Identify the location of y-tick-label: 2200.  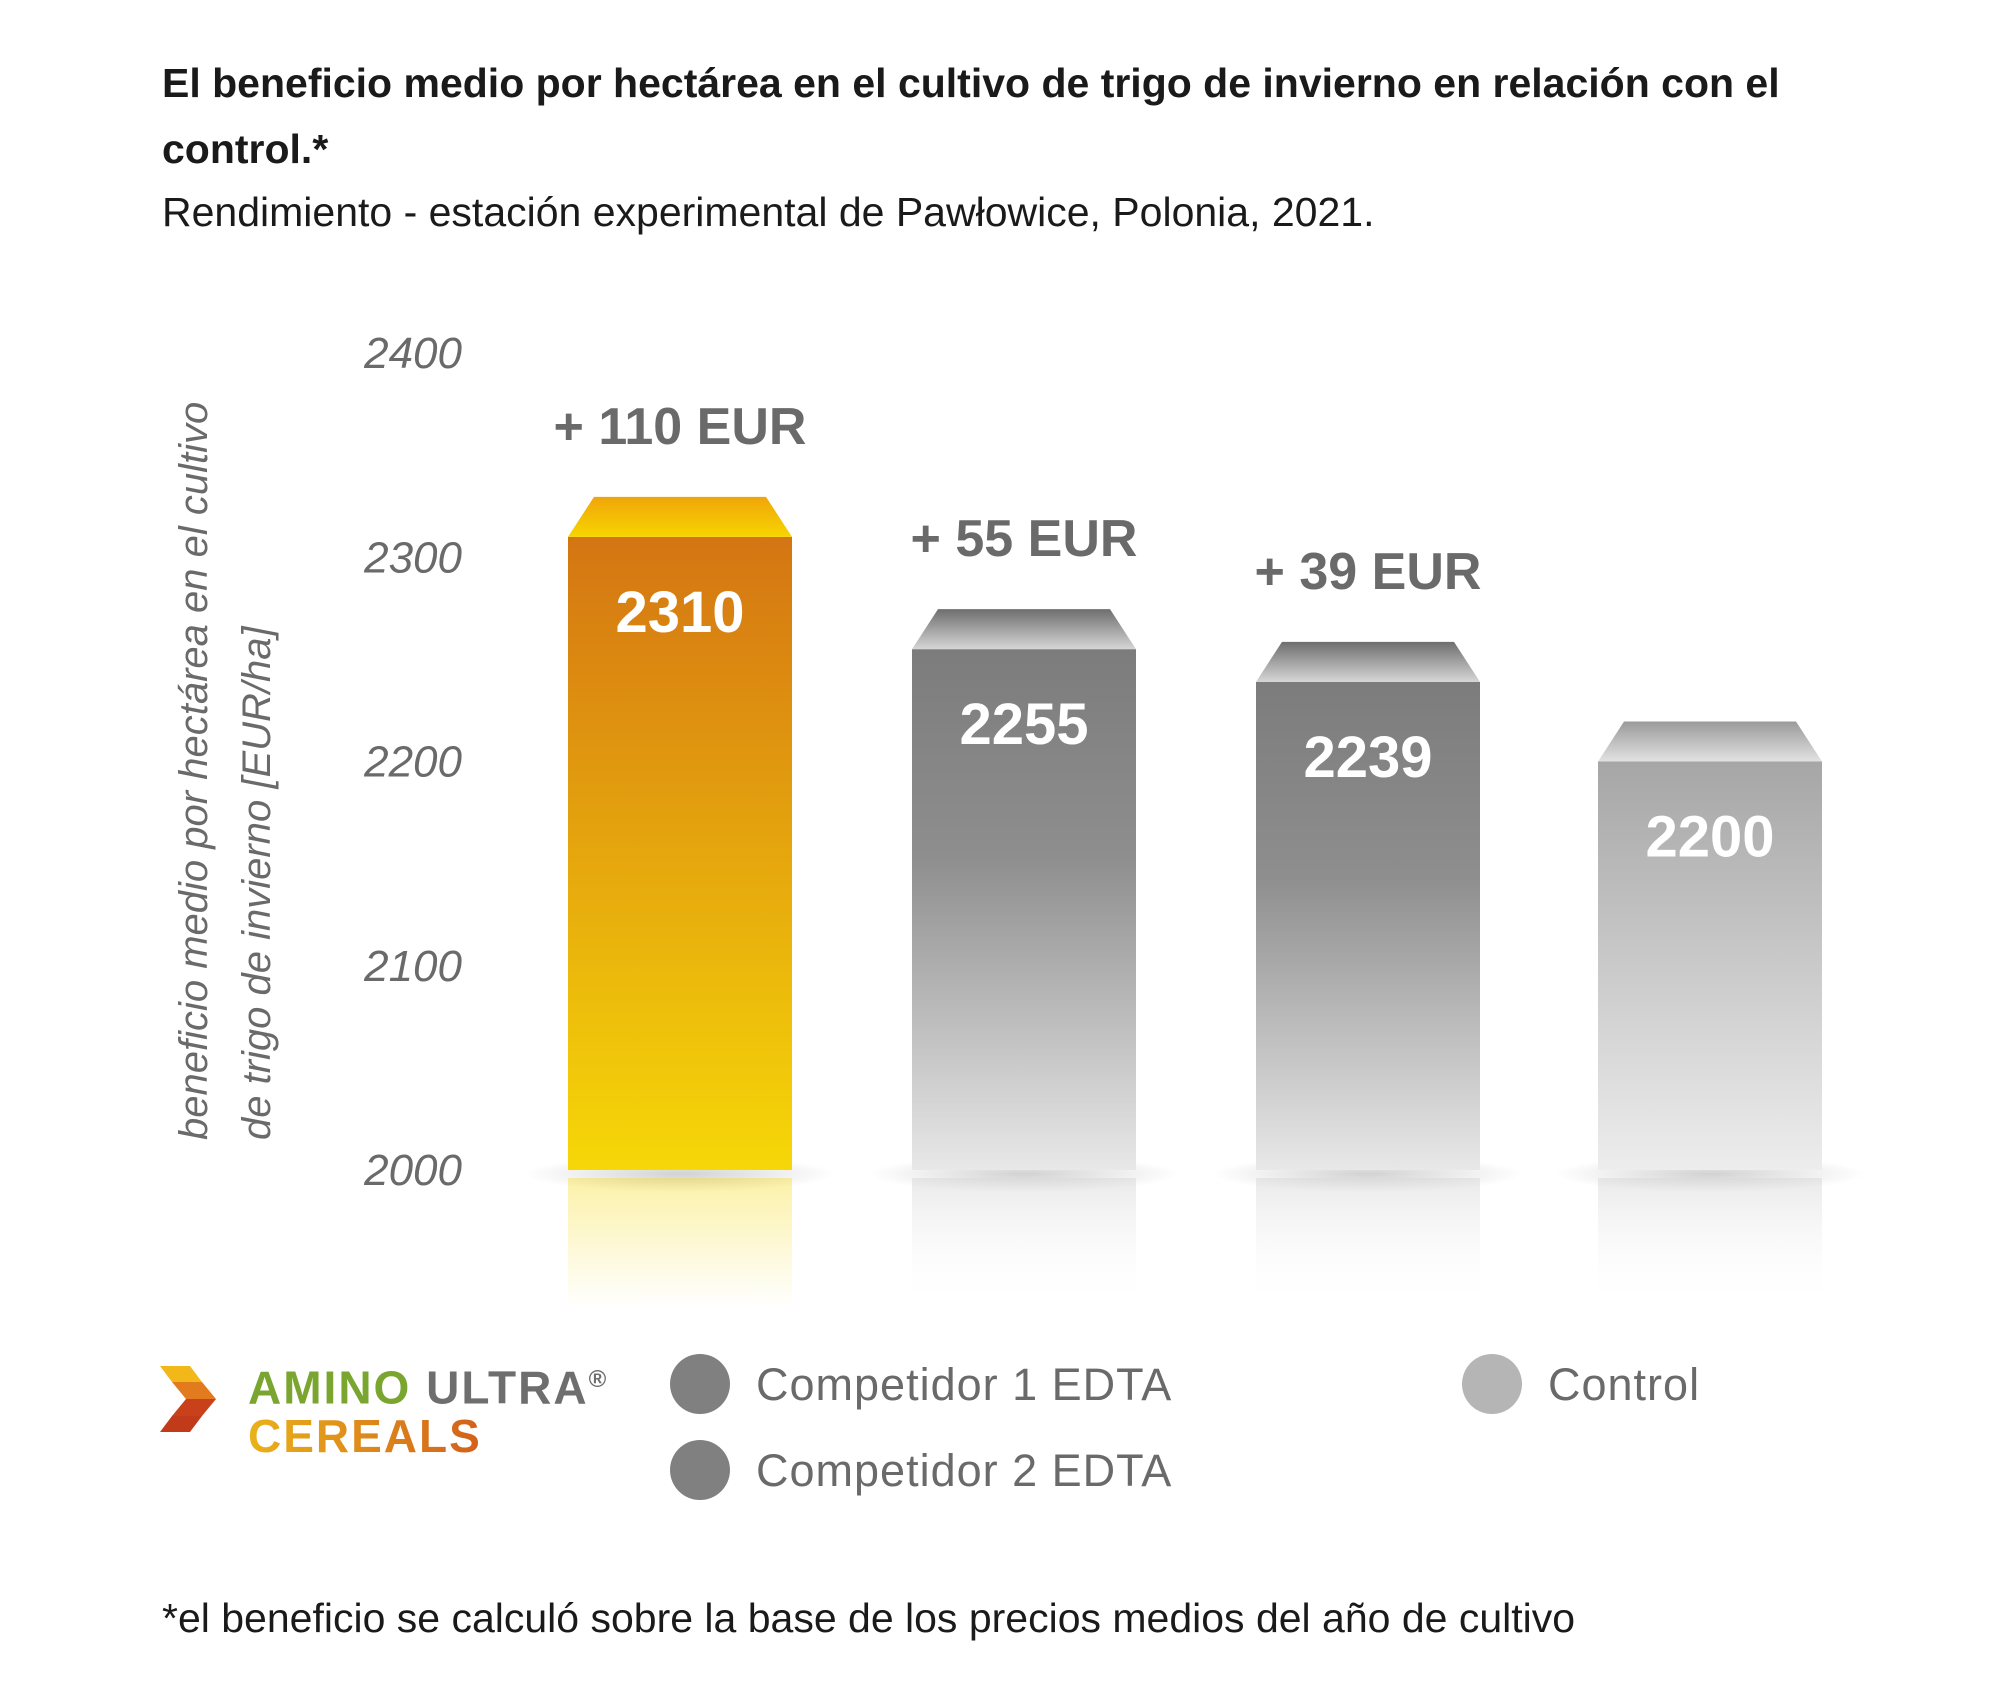
(412, 762).